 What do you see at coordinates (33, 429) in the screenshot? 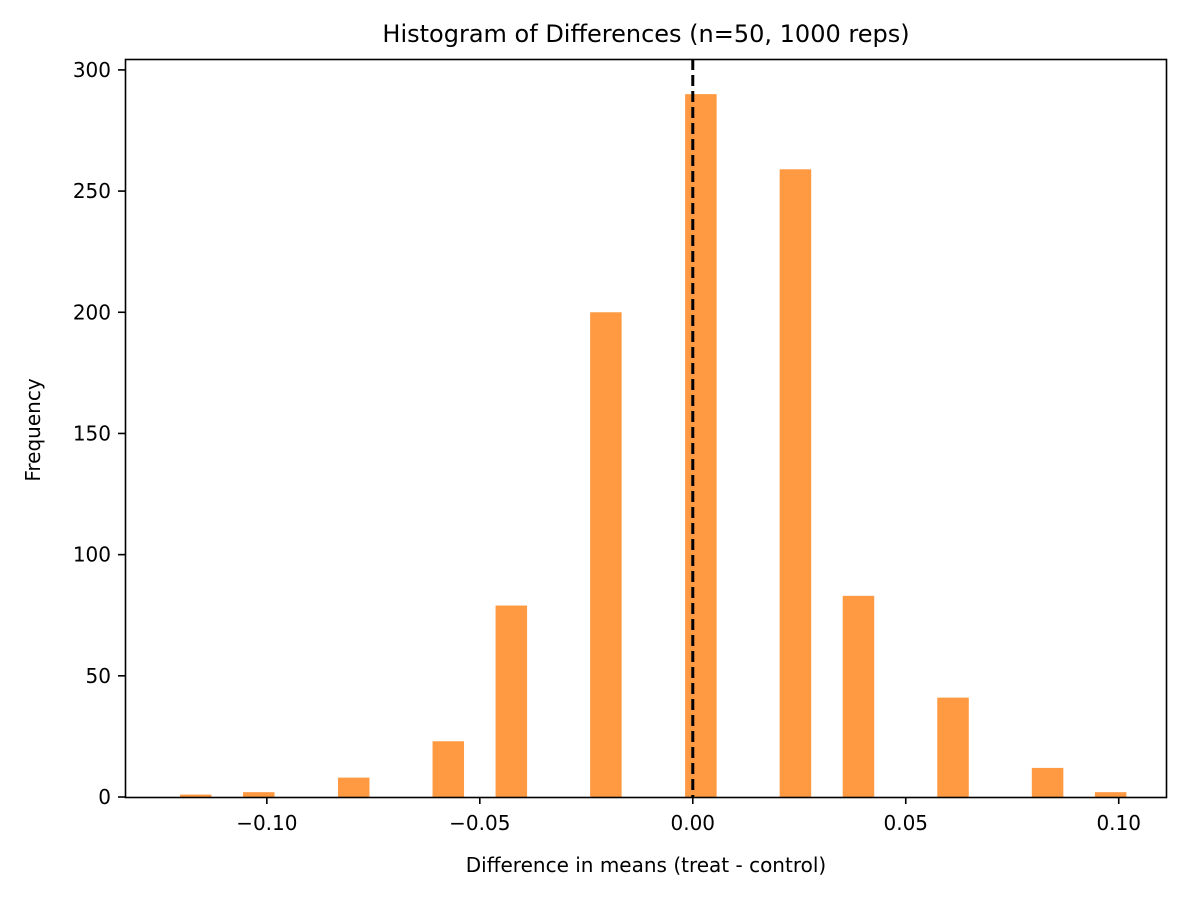
I see `y-axis-label: Frequency` at bounding box center [33, 429].